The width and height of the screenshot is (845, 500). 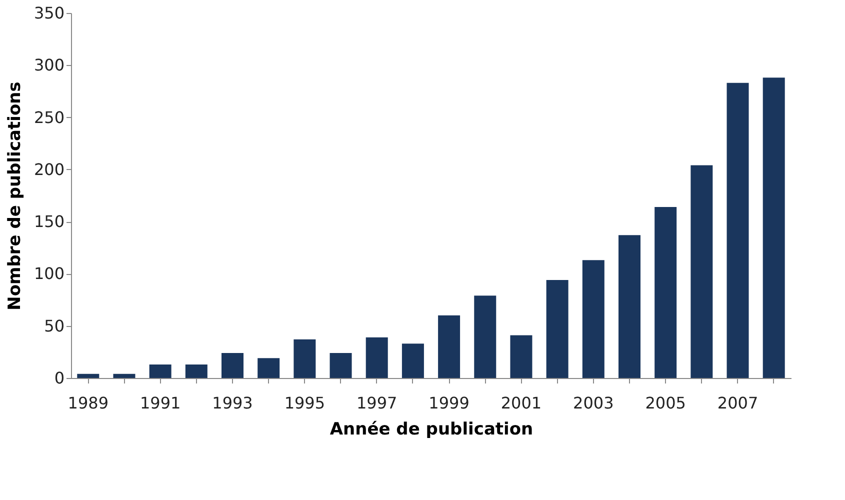 What do you see at coordinates (49, 169) in the screenshot?
I see `y-tick-label: 200` at bounding box center [49, 169].